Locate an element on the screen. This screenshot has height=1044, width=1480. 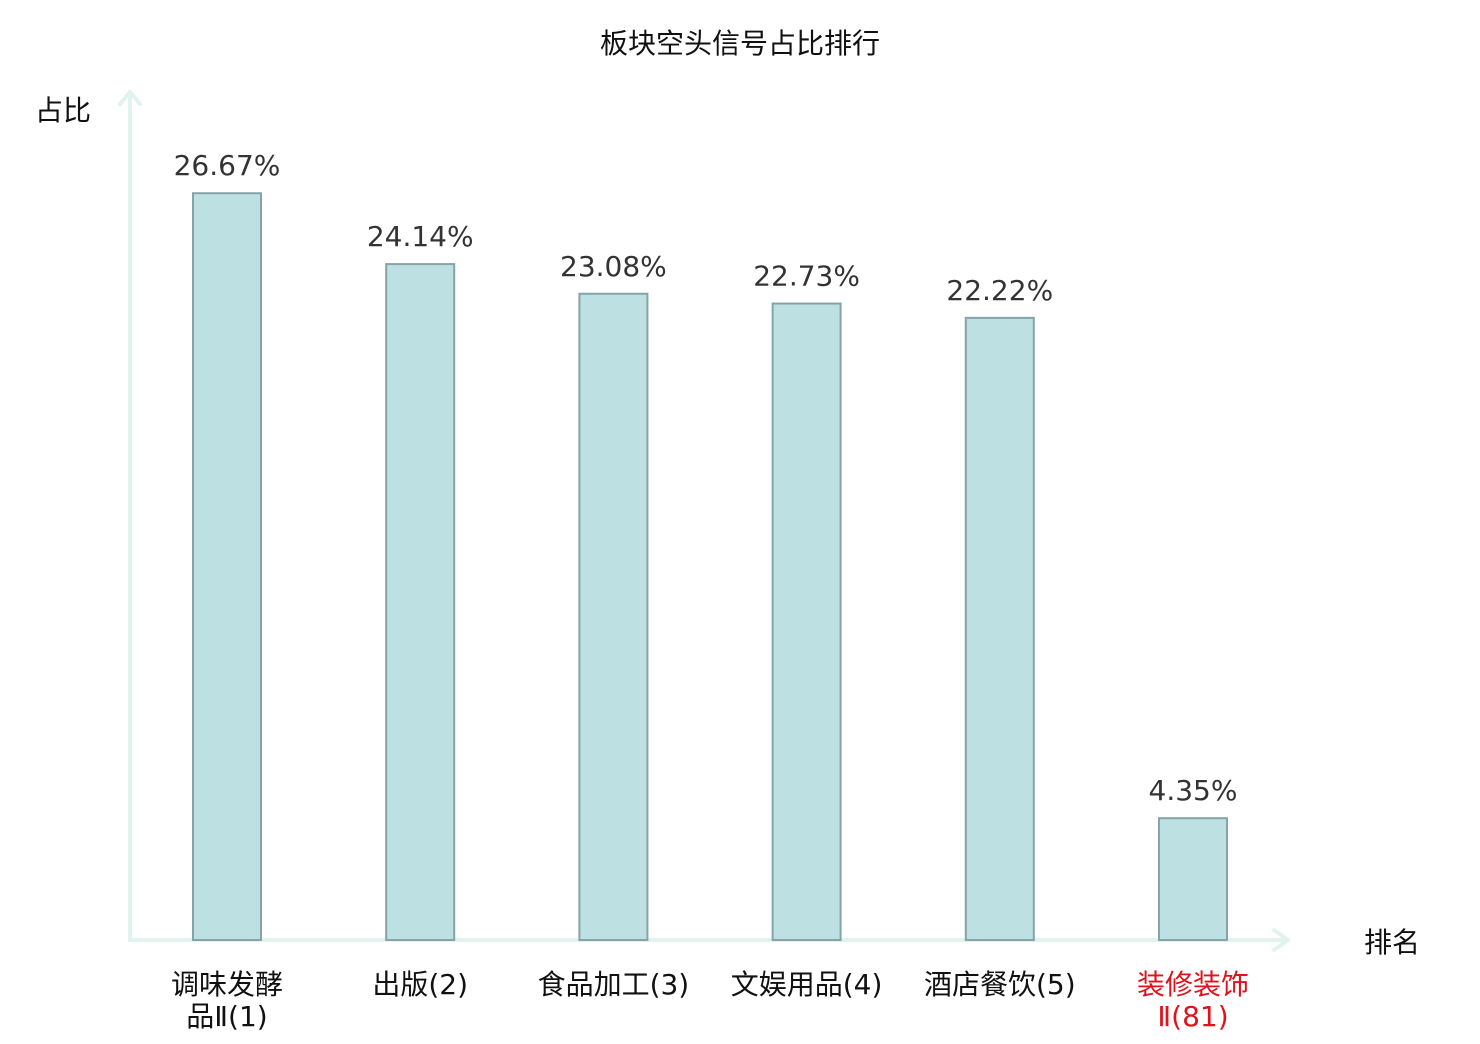
category-label: 食品加工(3) is located at coordinates (614, 984).